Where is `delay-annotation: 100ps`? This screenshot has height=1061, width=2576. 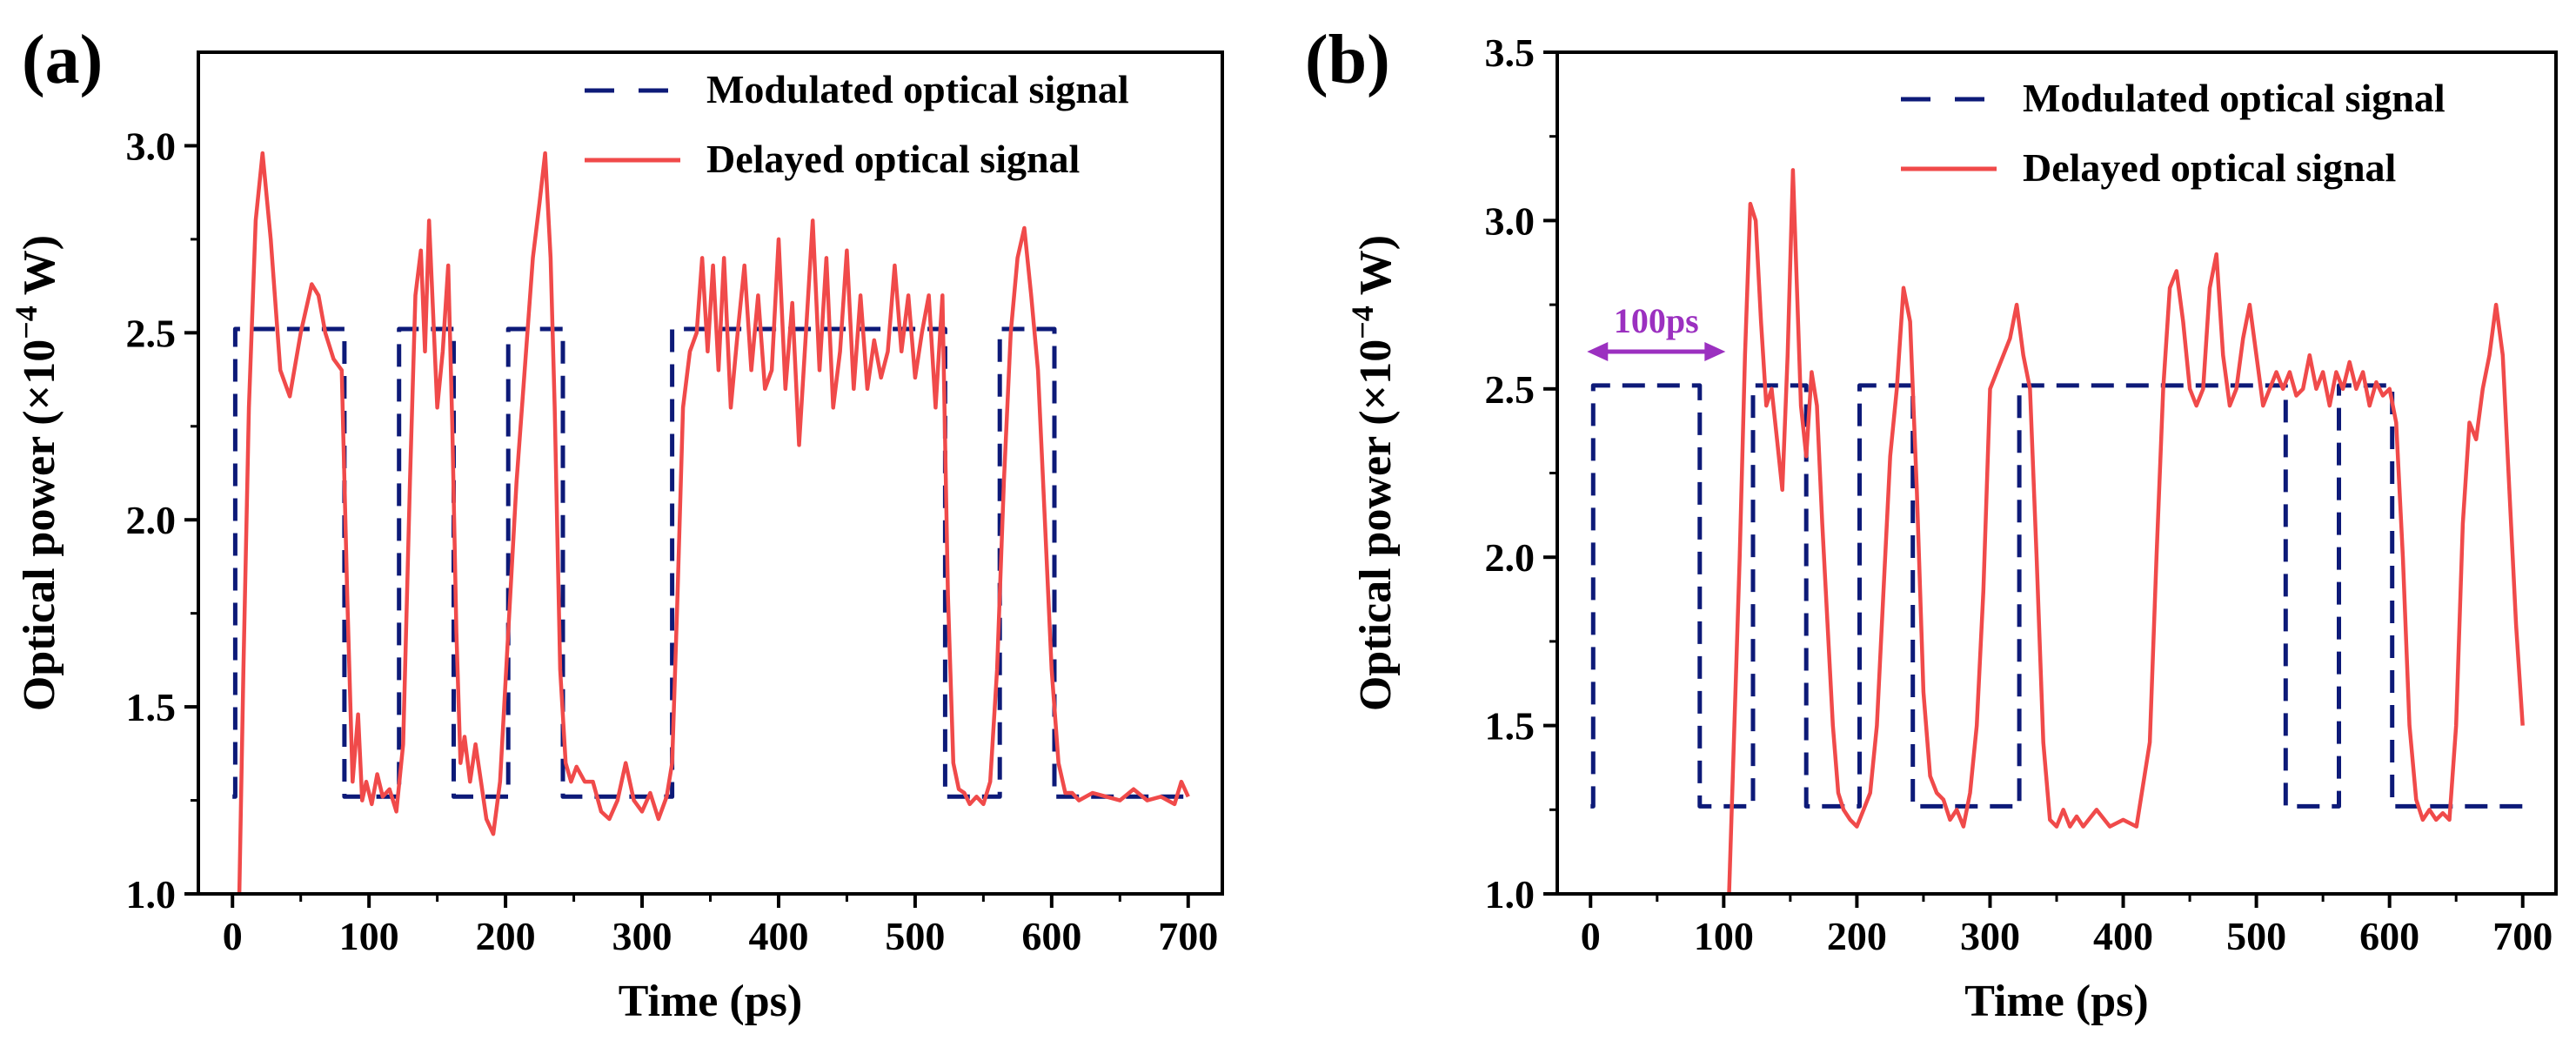 delay-annotation: 100ps is located at coordinates (1656, 331).